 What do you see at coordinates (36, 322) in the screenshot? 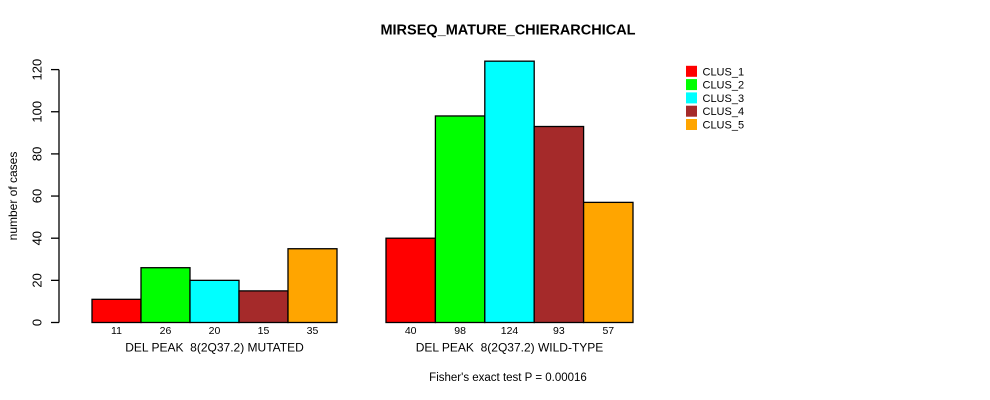
I see `y-tick-label: 0` at bounding box center [36, 322].